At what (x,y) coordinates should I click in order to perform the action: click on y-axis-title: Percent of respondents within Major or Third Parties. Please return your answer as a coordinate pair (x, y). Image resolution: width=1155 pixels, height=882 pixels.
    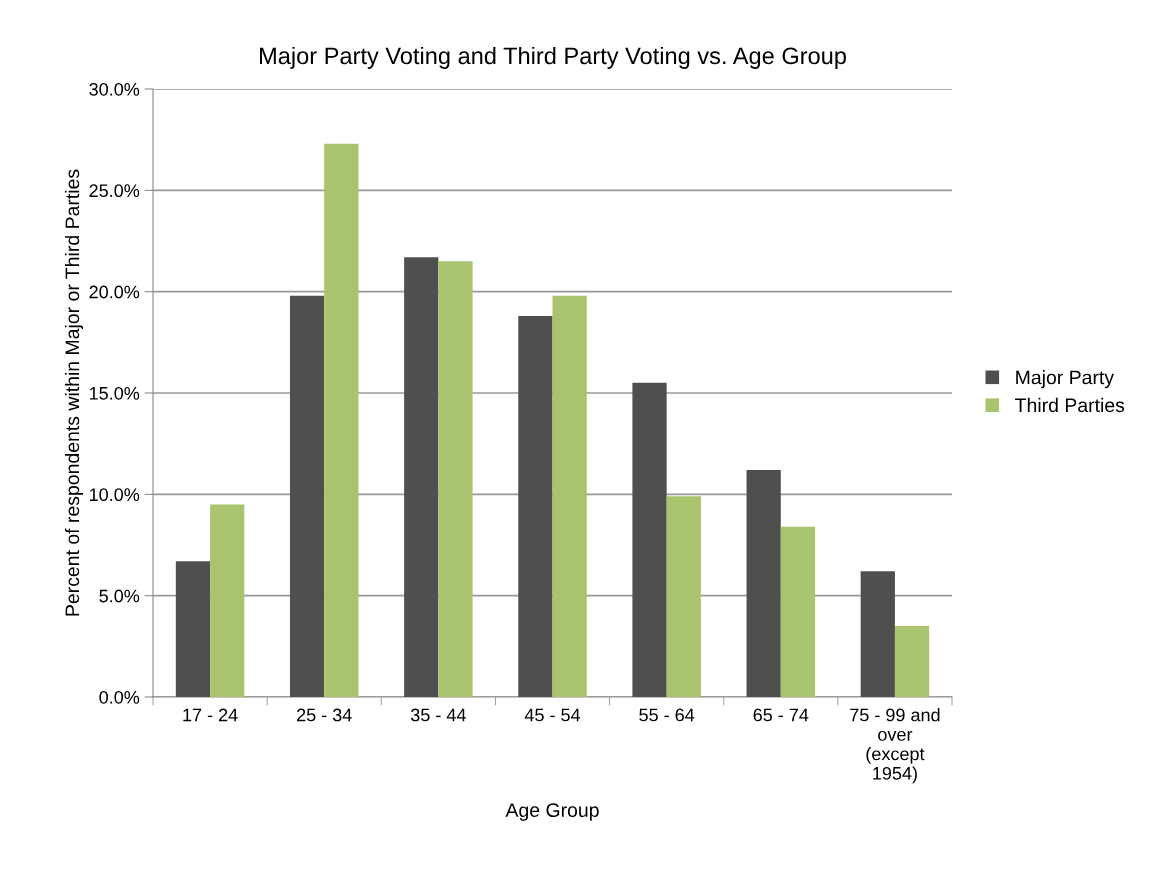
    Looking at the image, I should click on (74, 392).